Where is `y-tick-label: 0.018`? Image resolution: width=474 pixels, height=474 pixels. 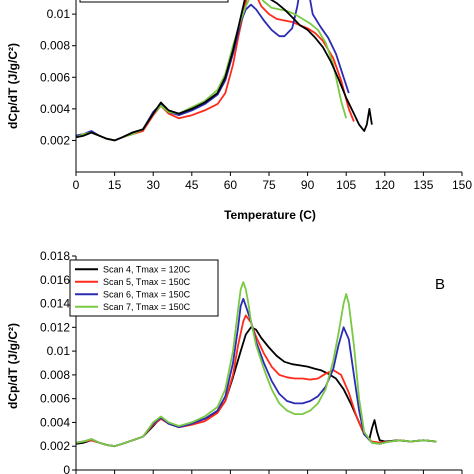
y-tick-label: 0.018 is located at coordinates (55, 256).